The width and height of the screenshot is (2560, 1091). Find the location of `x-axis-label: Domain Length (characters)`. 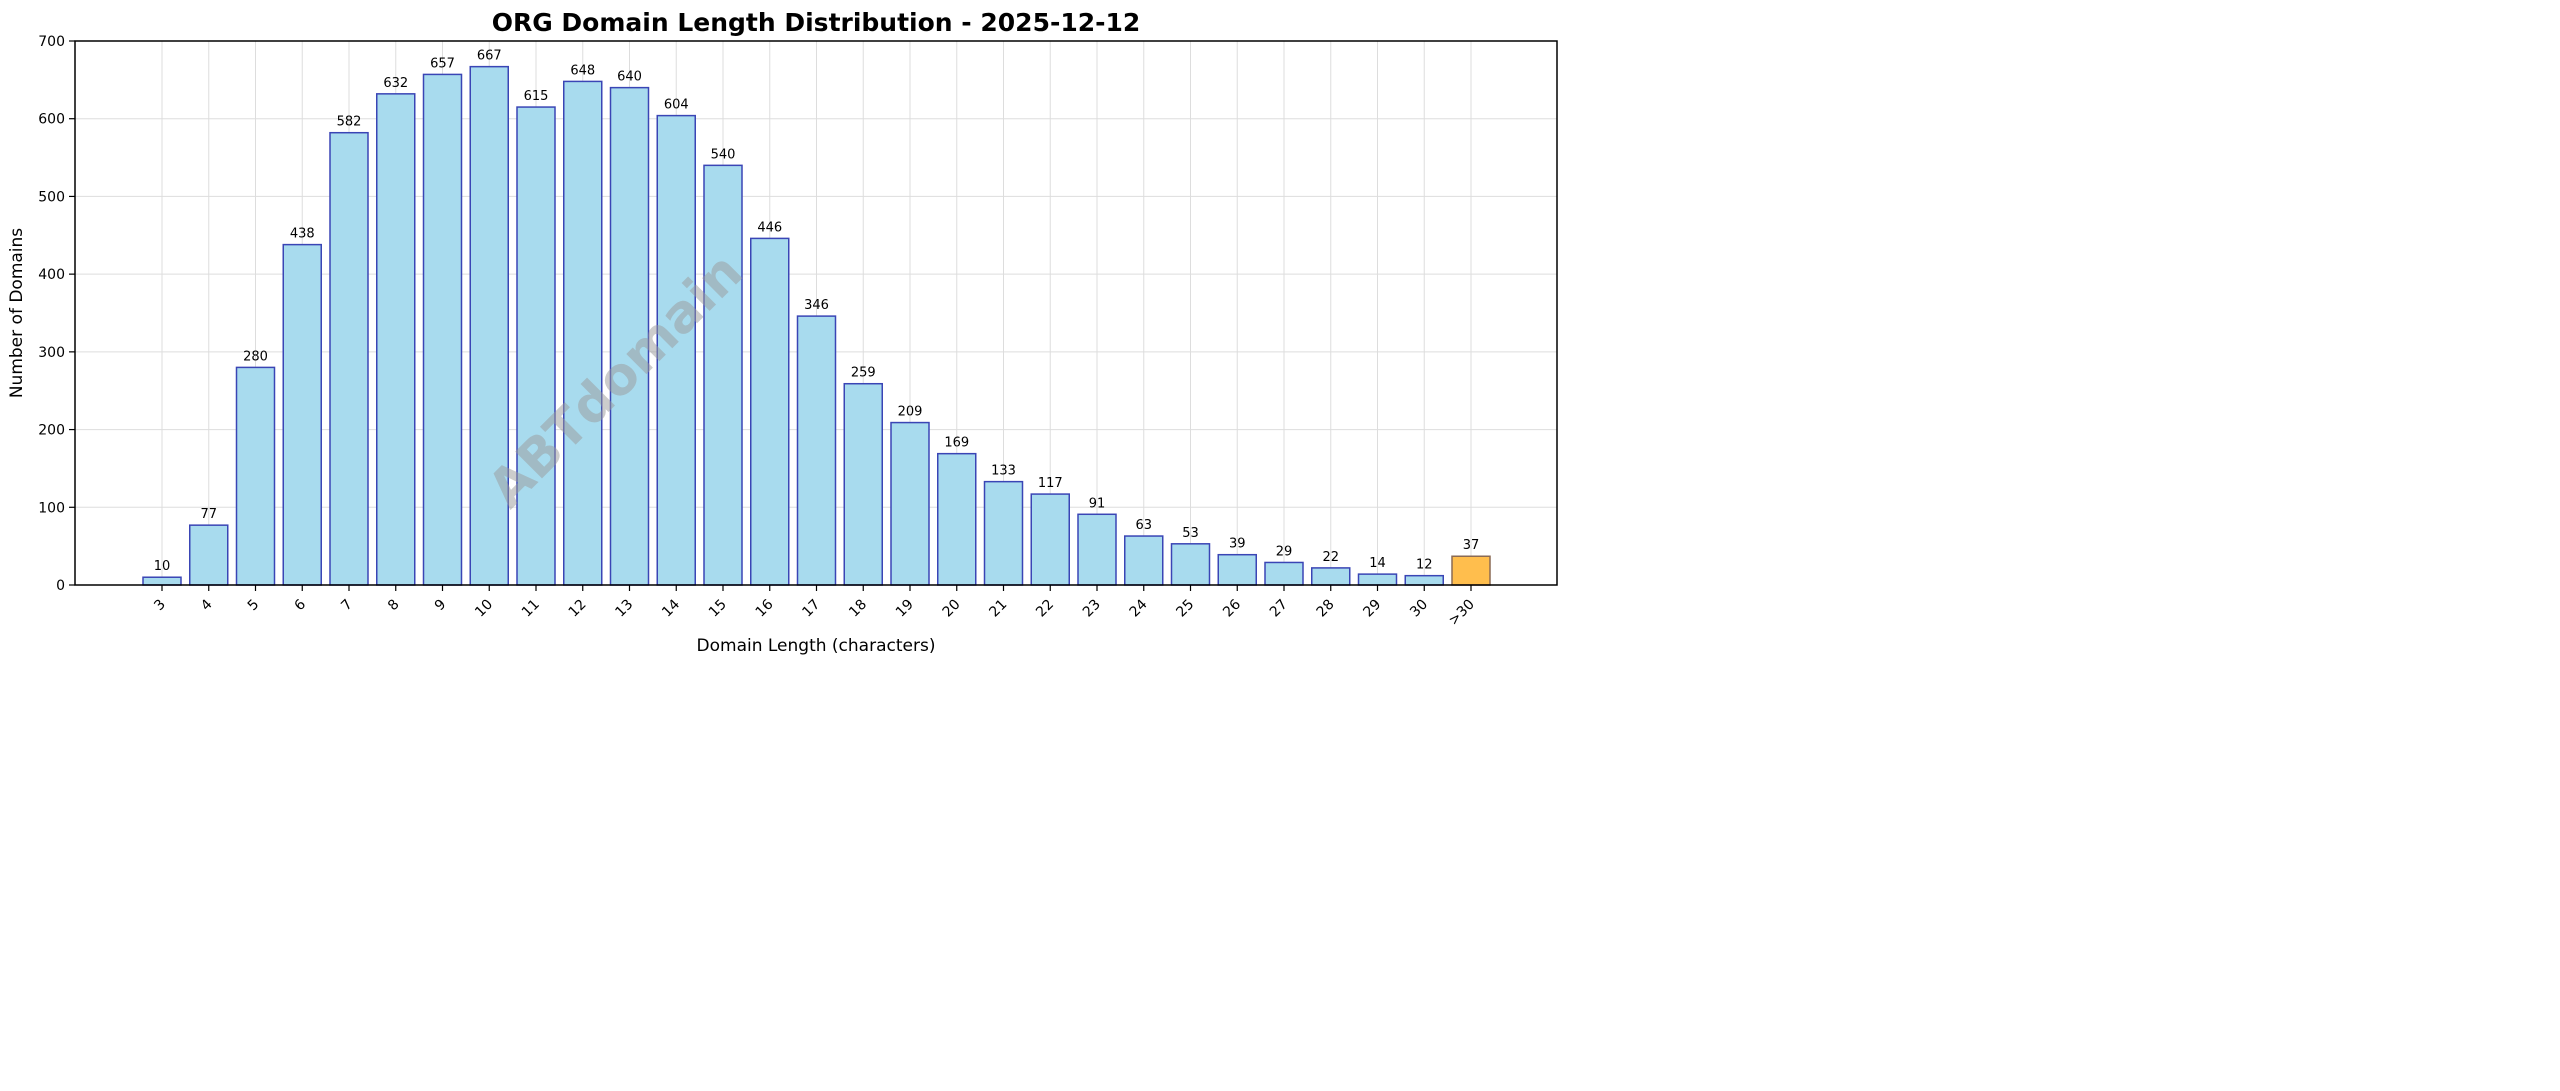

x-axis-label: Domain Length (characters) is located at coordinates (816, 646).